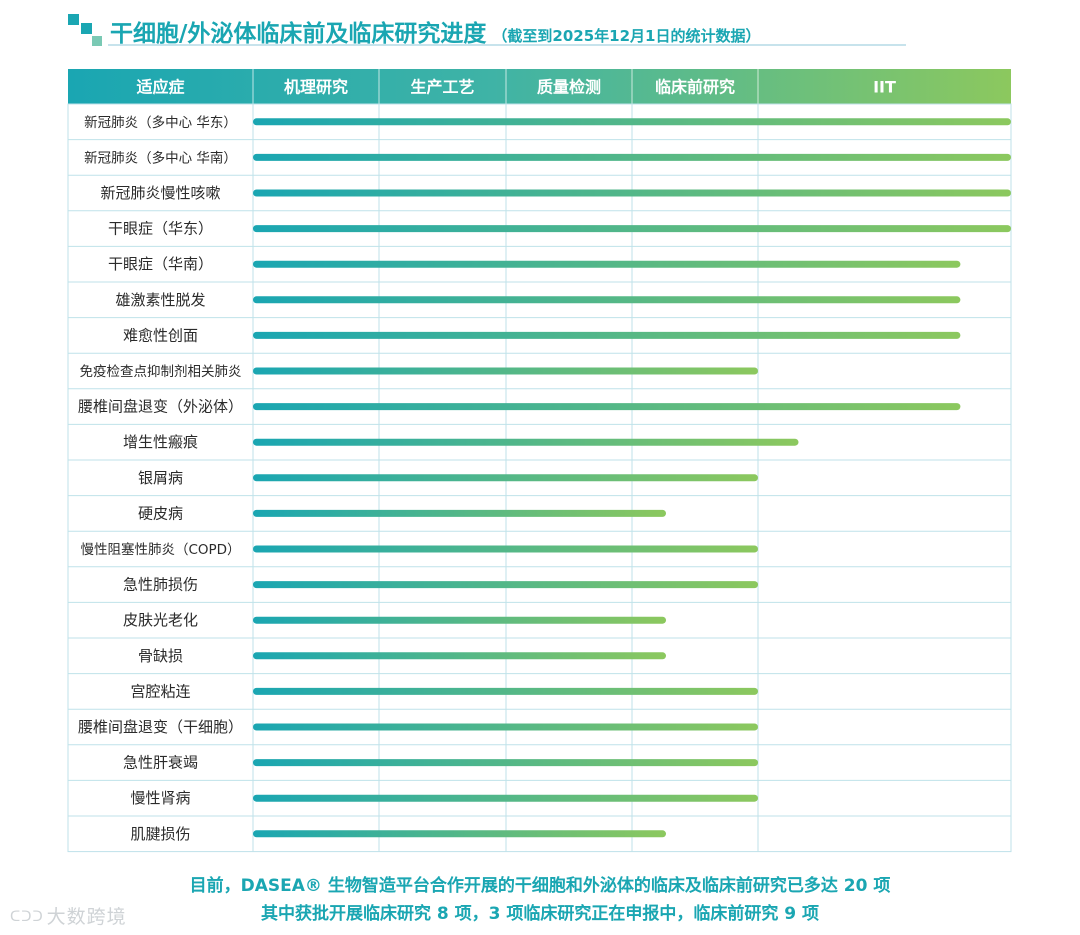  What do you see at coordinates (884, 87) in the screenshot?
I see `header-stage-5: IIT` at bounding box center [884, 87].